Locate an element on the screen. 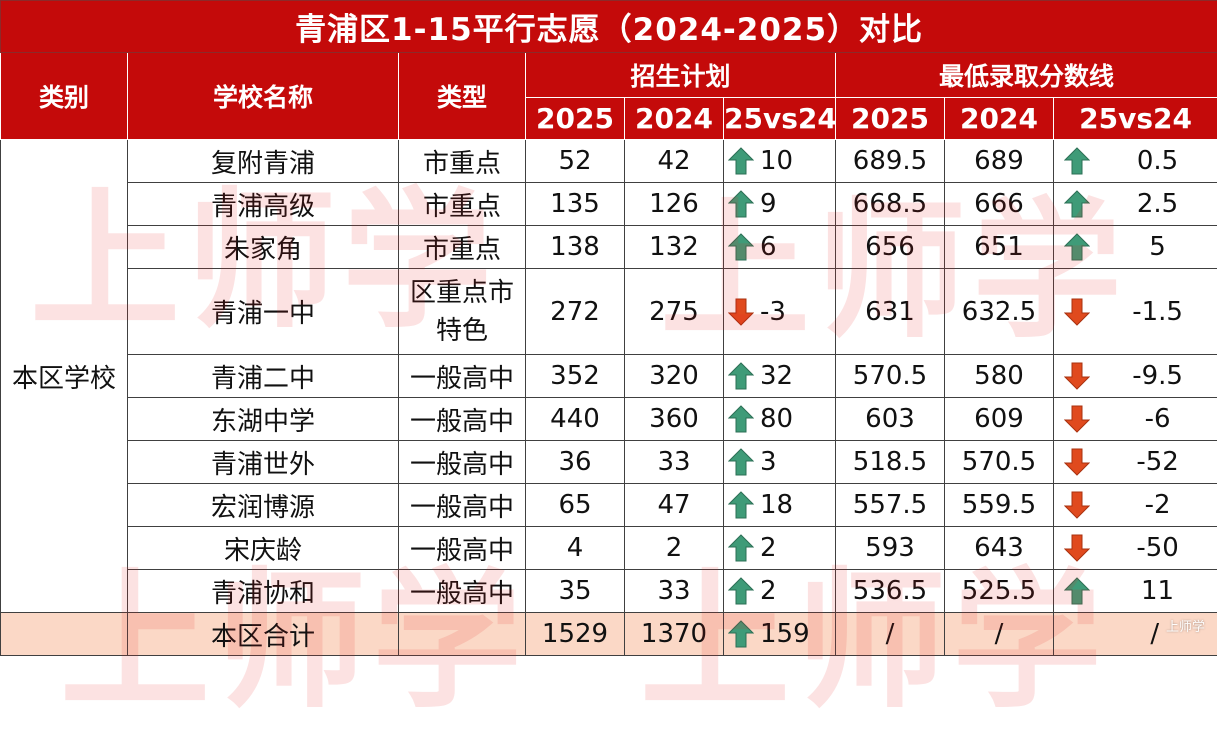 The width and height of the screenshot is (1217, 737). change-value: 10 is located at coordinates (780, 161).